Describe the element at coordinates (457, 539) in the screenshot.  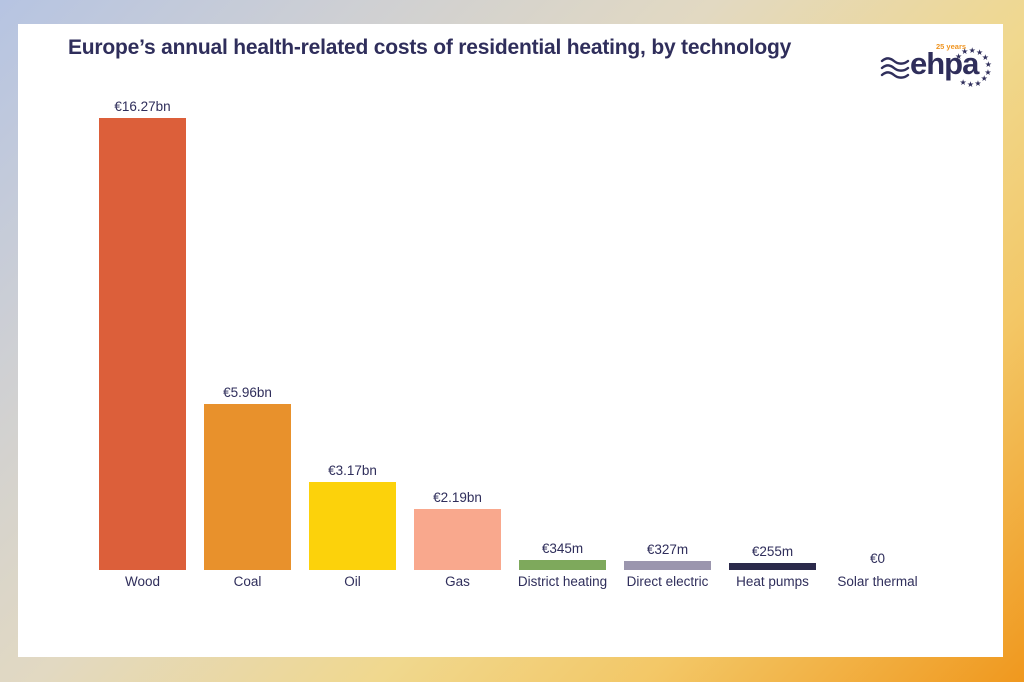
I see `bar-gas` at that location.